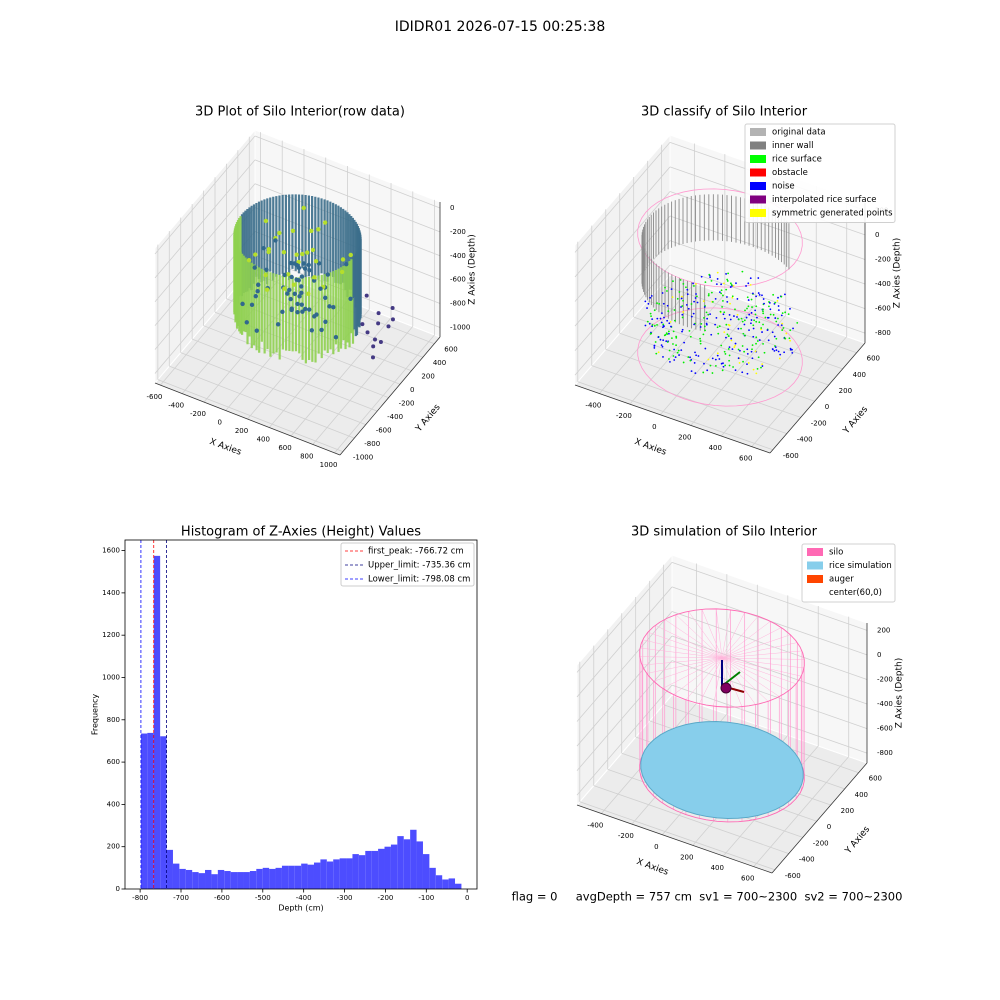  I want to click on subplot-title: 3D Plot of Silo Interior(row data), so click(300, 112).